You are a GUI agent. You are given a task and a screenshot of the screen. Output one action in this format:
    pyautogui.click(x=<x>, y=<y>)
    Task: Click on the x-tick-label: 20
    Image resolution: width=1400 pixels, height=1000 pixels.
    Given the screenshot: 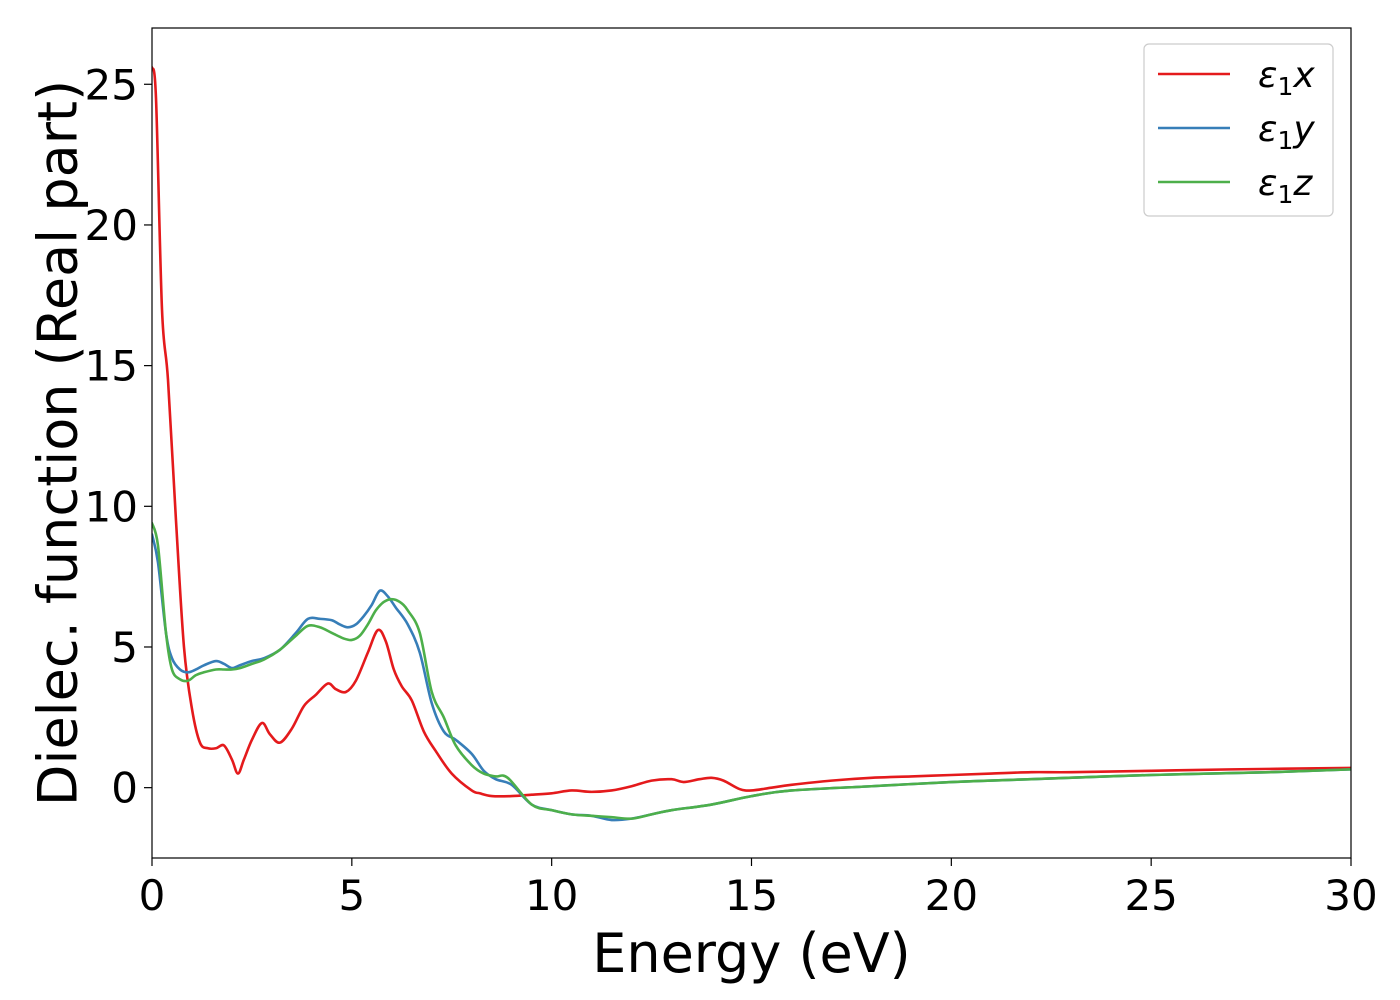 What is the action you would take?
    pyautogui.click(x=951, y=895)
    